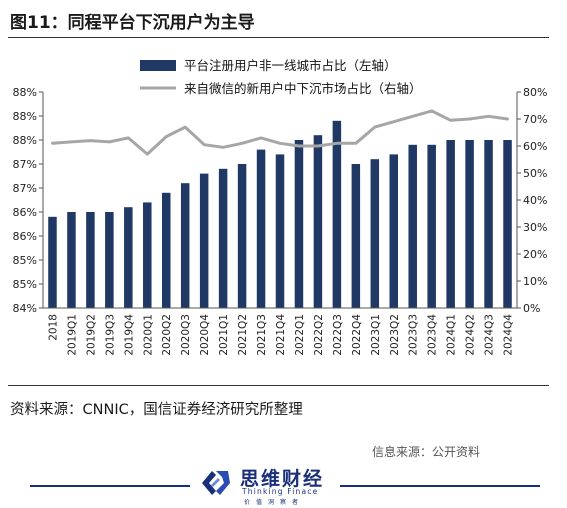  What do you see at coordinates (394, 231) in the screenshot?
I see `bar-2023Q2` at bounding box center [394, 231].